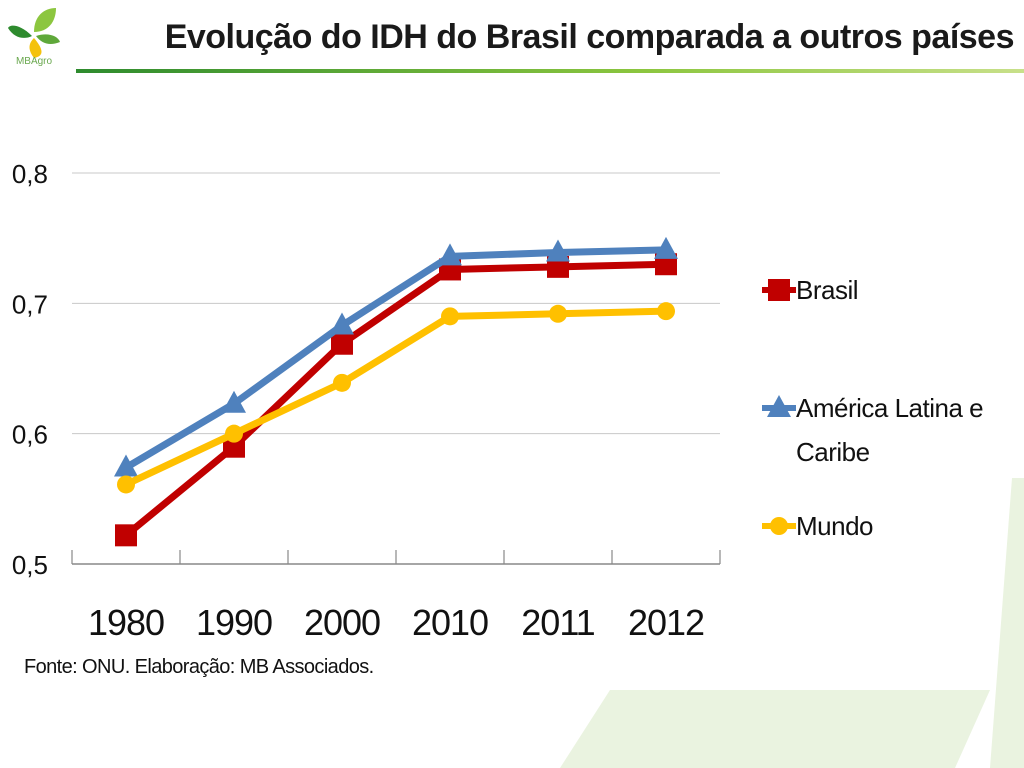  I want to click on y-tick-label: 0,6, so click(30, 435).